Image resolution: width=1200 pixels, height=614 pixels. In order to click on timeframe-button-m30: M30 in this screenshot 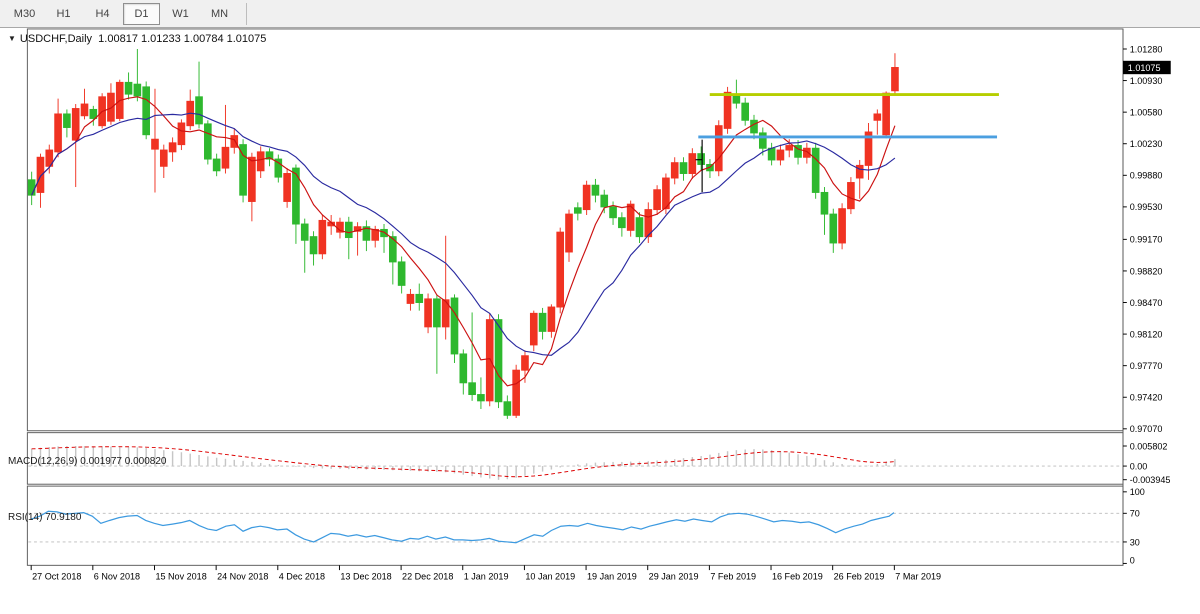, I will do `click(24, 13)`.